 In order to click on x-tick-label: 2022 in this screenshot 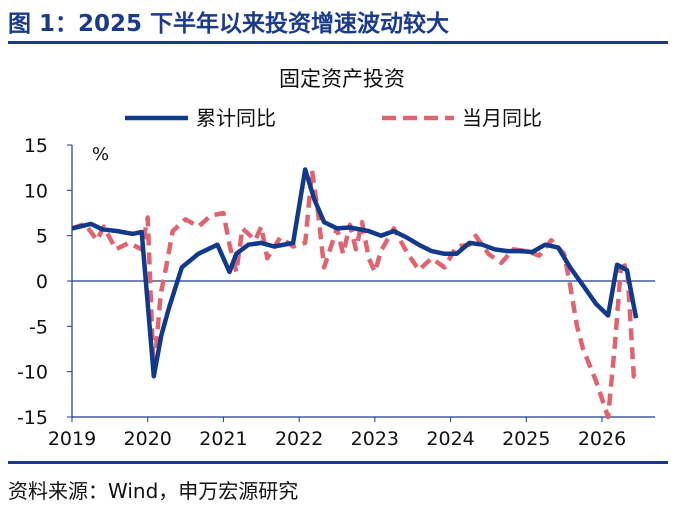, I will do `click(299, 439)`.